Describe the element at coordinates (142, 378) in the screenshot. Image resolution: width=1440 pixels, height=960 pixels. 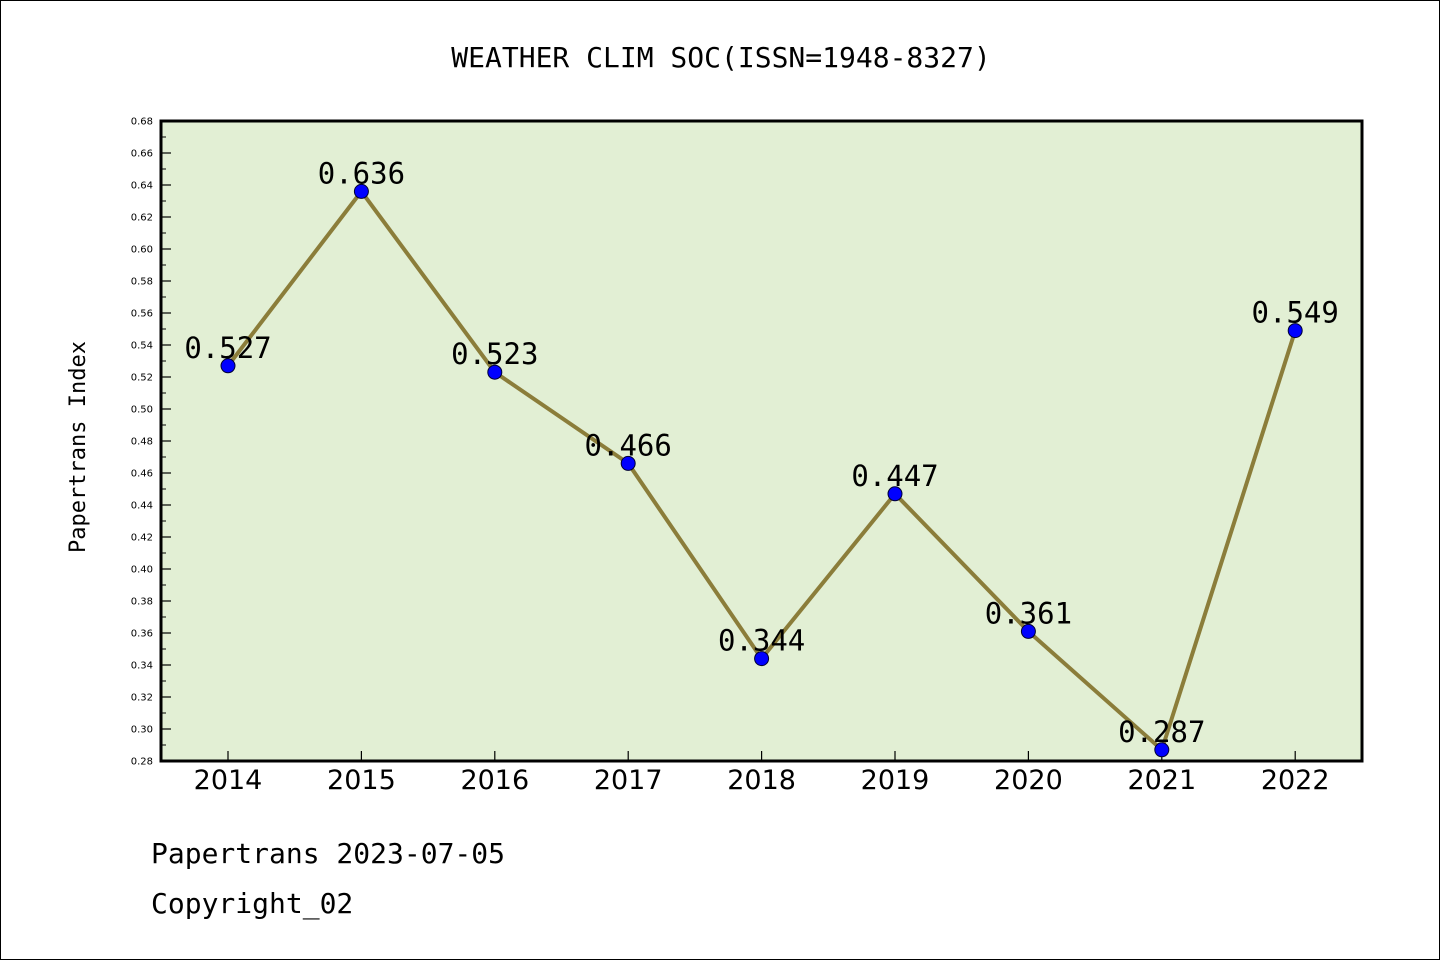
I see `y-tick-label: 0.52` at that location.